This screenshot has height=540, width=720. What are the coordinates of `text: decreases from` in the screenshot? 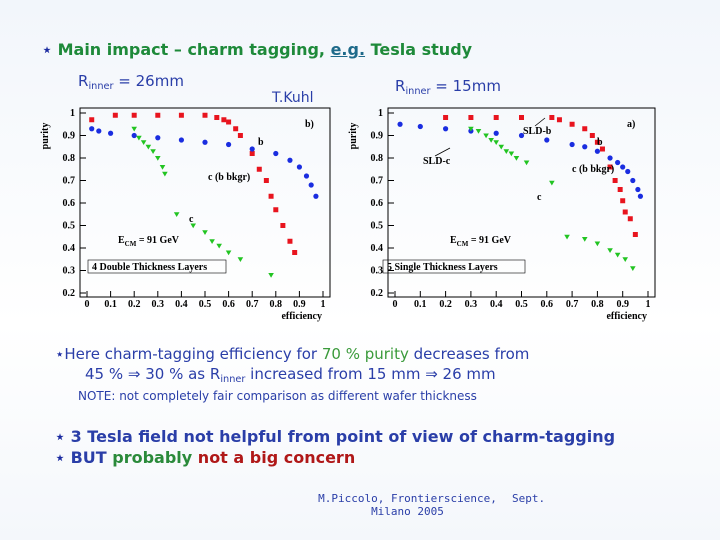 It's located at (469, 354).